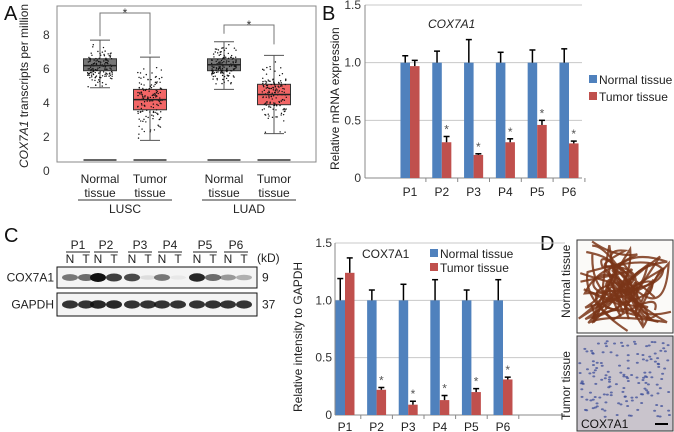  What do you see at coordinates (547, 244) in the screenshot?
I see `panel-label-d: D` at bounding box center [547, 244].